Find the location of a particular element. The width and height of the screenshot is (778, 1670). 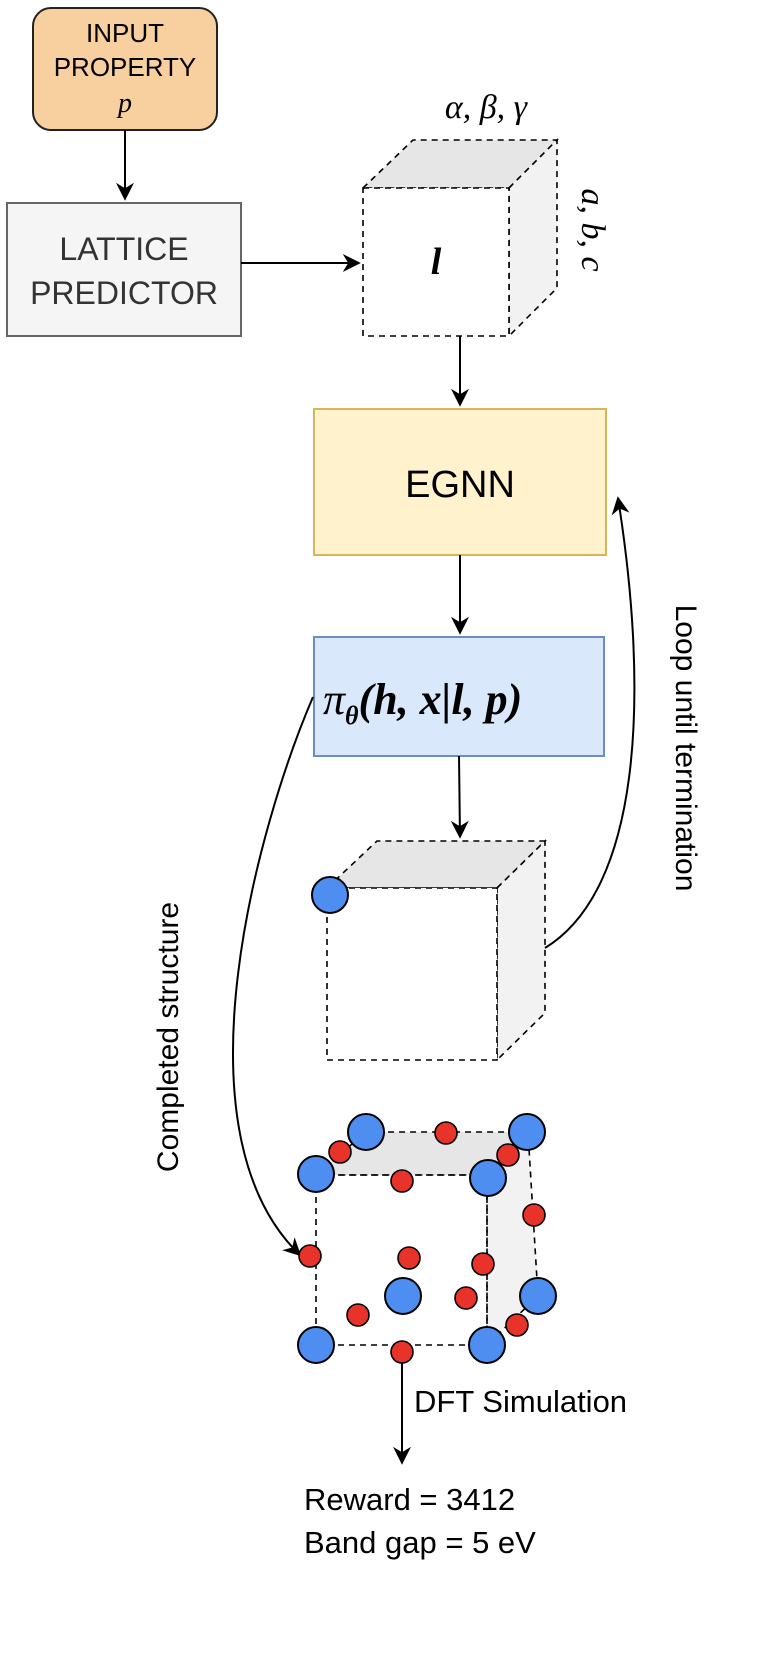

dft-label: DFT Simulation is located at coordinates (520, 1401).